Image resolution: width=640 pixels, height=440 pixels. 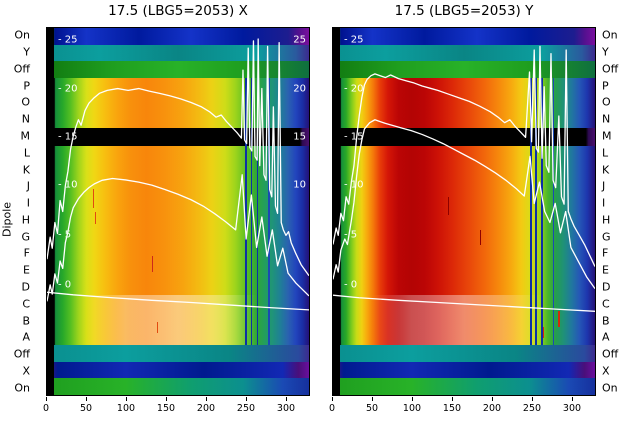 I want to click on plot-title-y: 17.5 (LBG5=2053) Y, so click(x=464, y=11).